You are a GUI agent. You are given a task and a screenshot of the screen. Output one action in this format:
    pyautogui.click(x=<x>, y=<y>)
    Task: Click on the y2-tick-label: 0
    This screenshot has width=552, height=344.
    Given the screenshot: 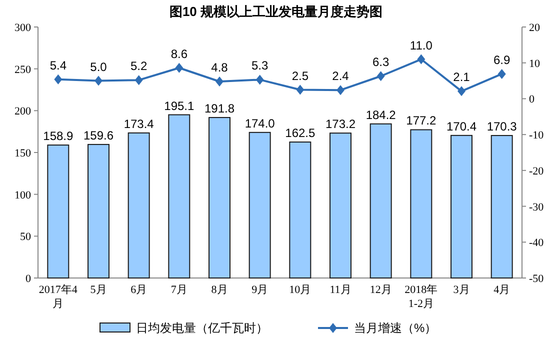 What is the action you would take?
    pyautogui.click(x=532, y=100)
    